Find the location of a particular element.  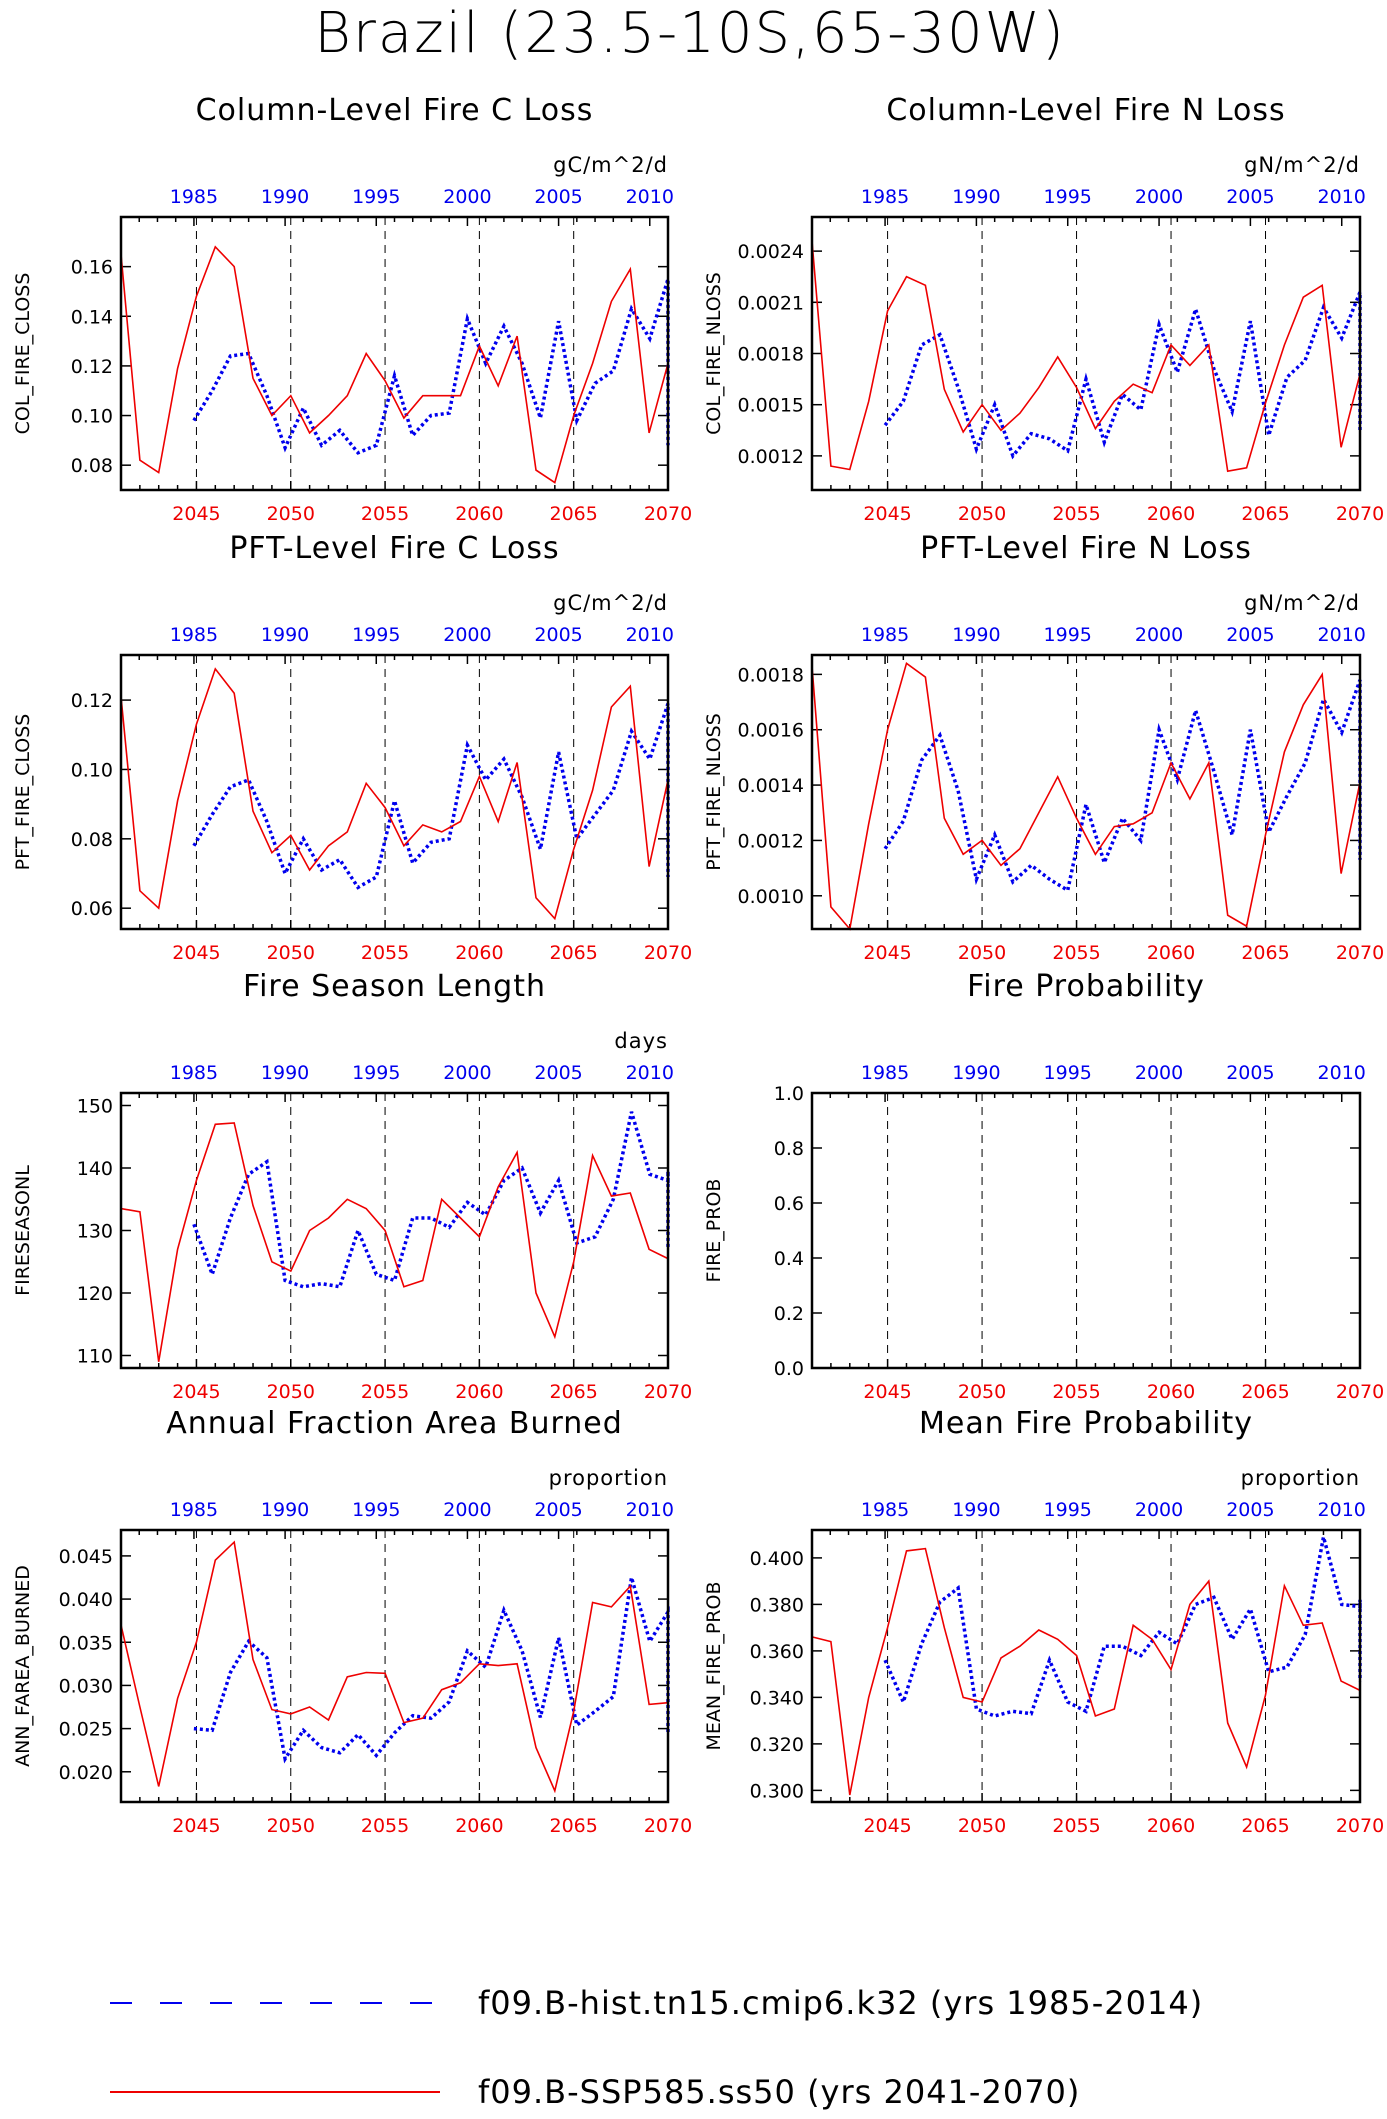

panel-title: PFT-Level Fire C Loss is located at coordinates (394, 548).